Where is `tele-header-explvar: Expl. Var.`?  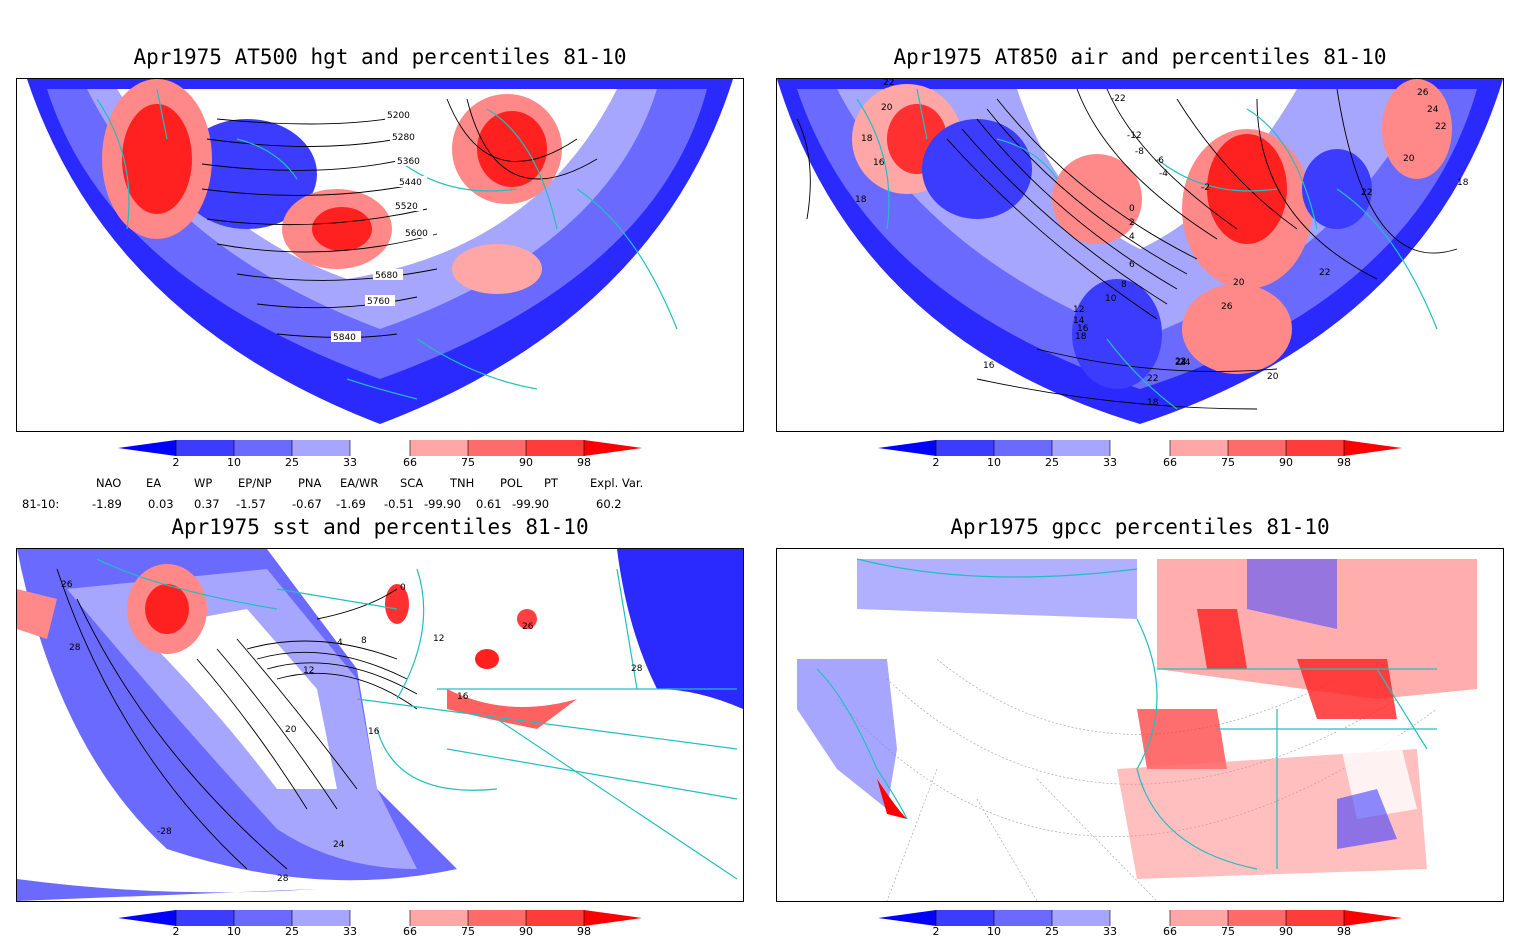 tele-header-explvar: Expl. Var. is located at coordinates (617, 483).